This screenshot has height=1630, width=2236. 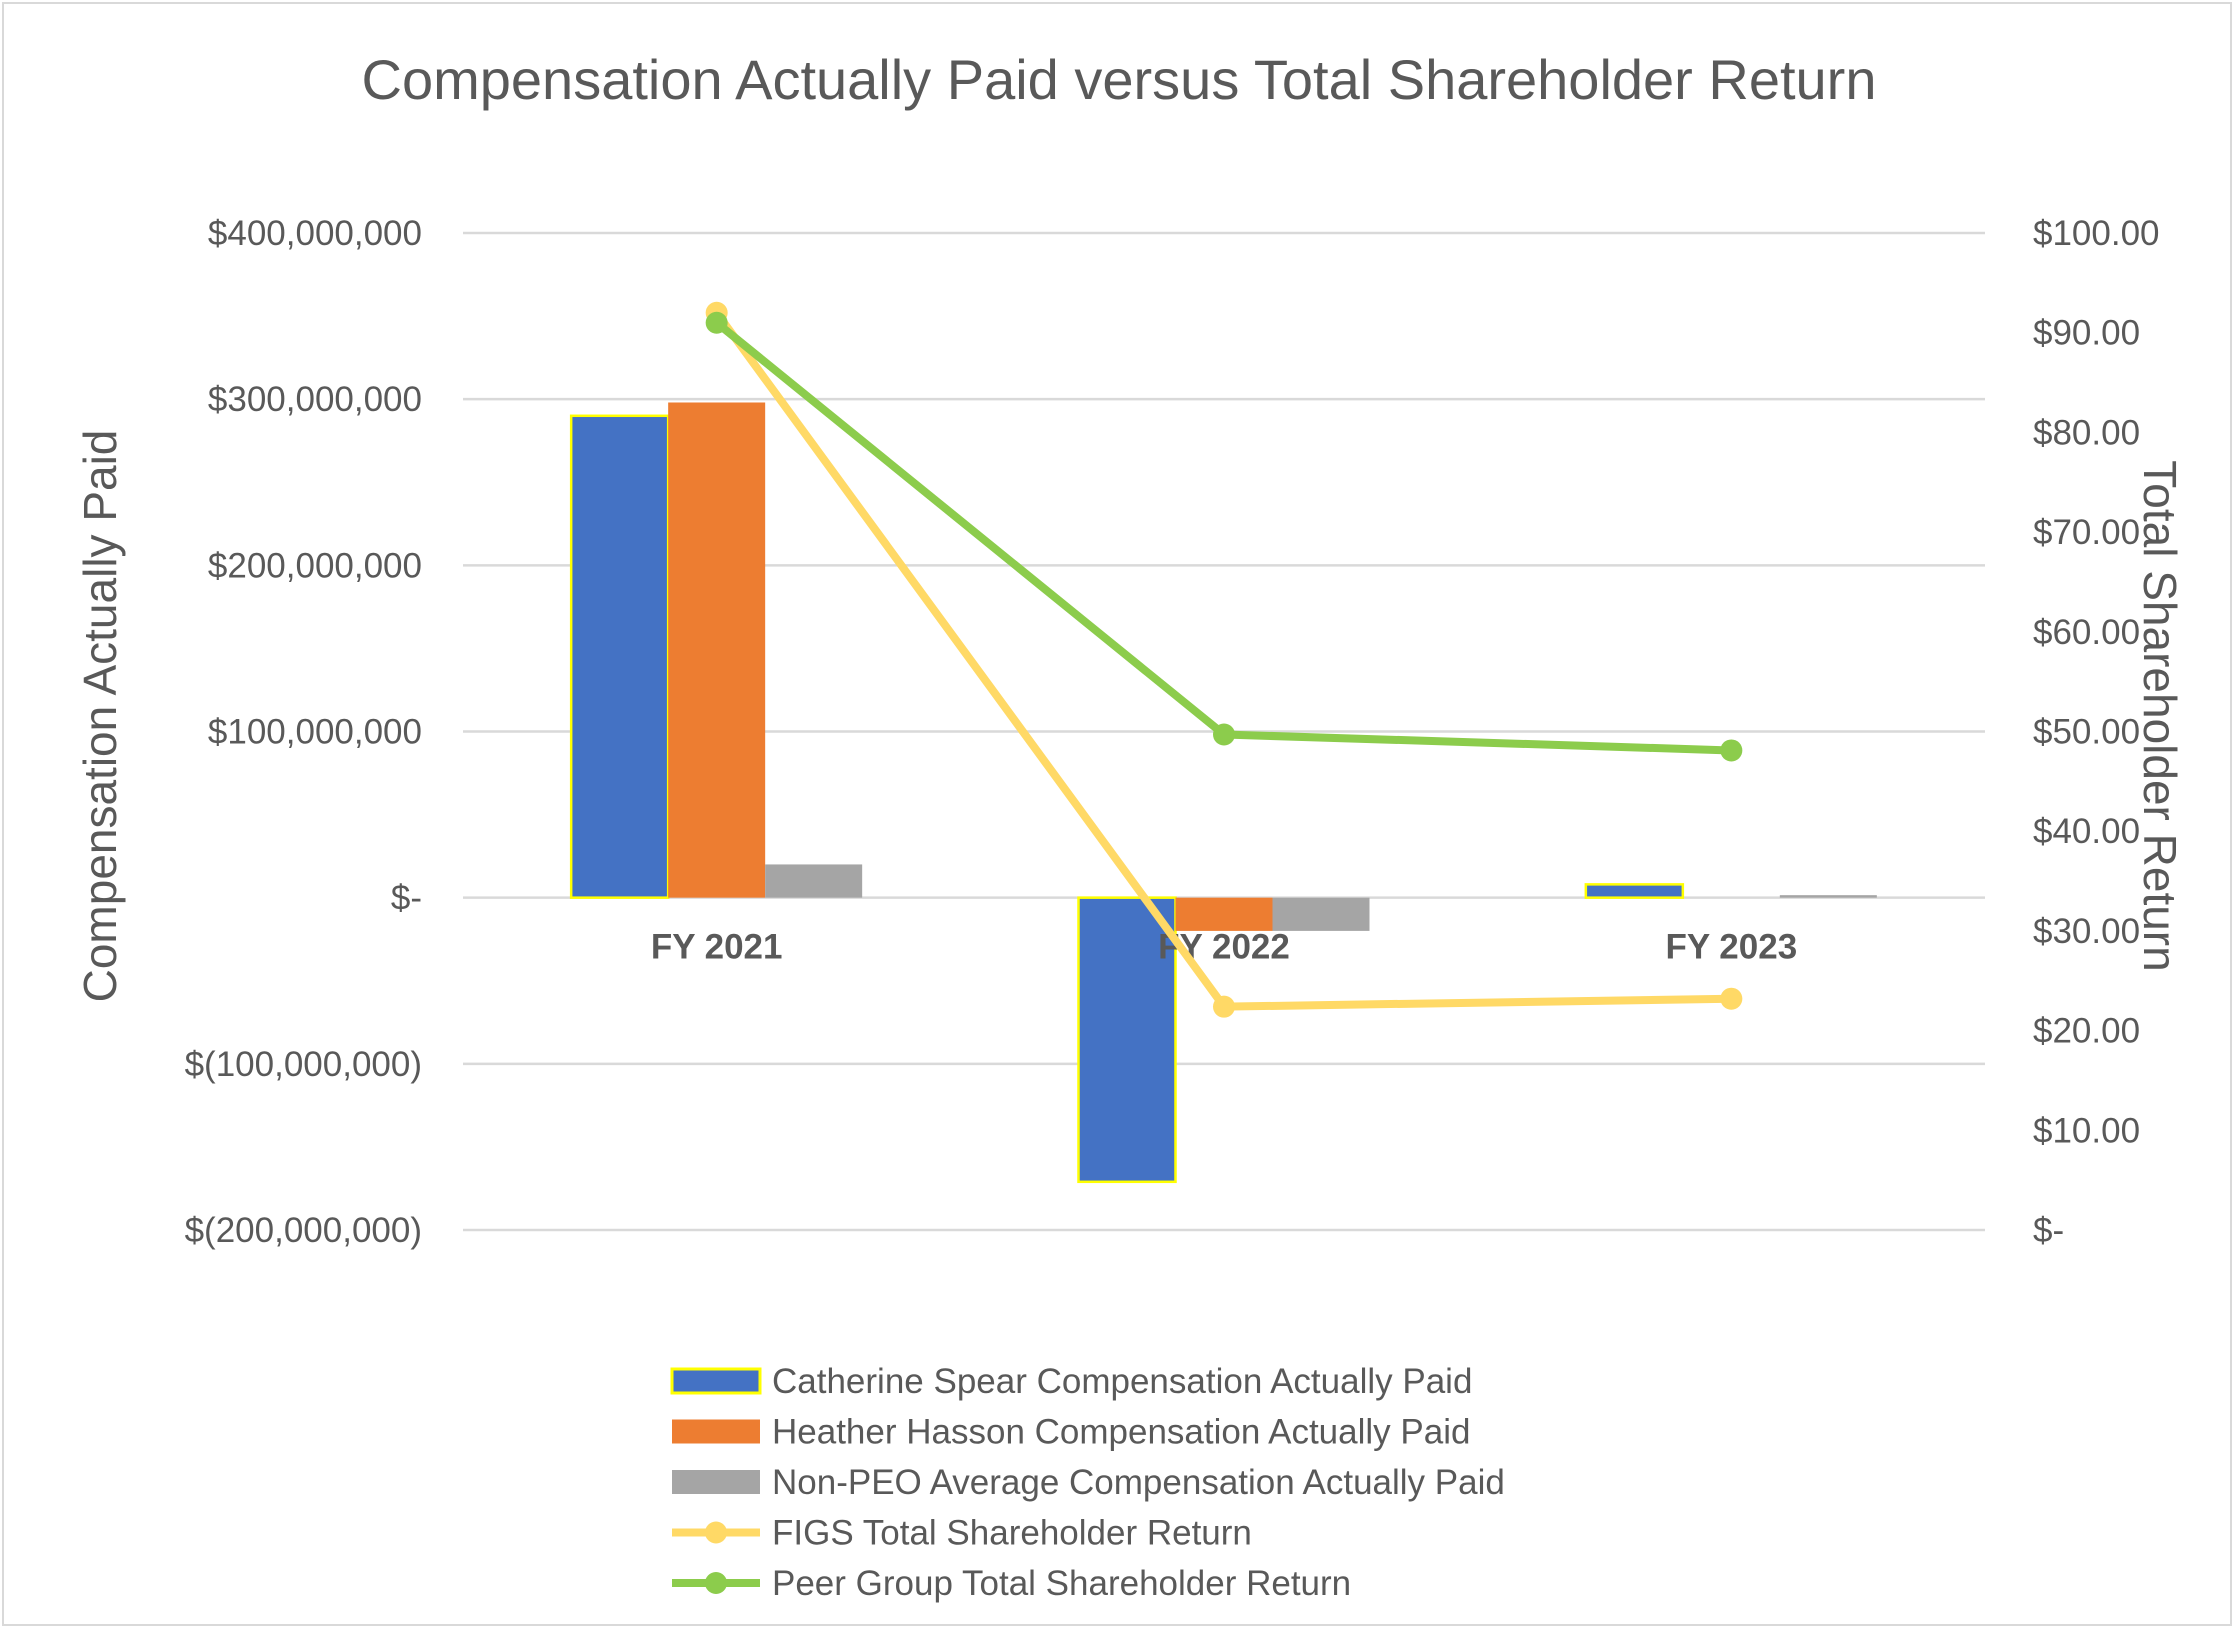 I want to click on left-tick-label: $-, so click(x=406, y=898).